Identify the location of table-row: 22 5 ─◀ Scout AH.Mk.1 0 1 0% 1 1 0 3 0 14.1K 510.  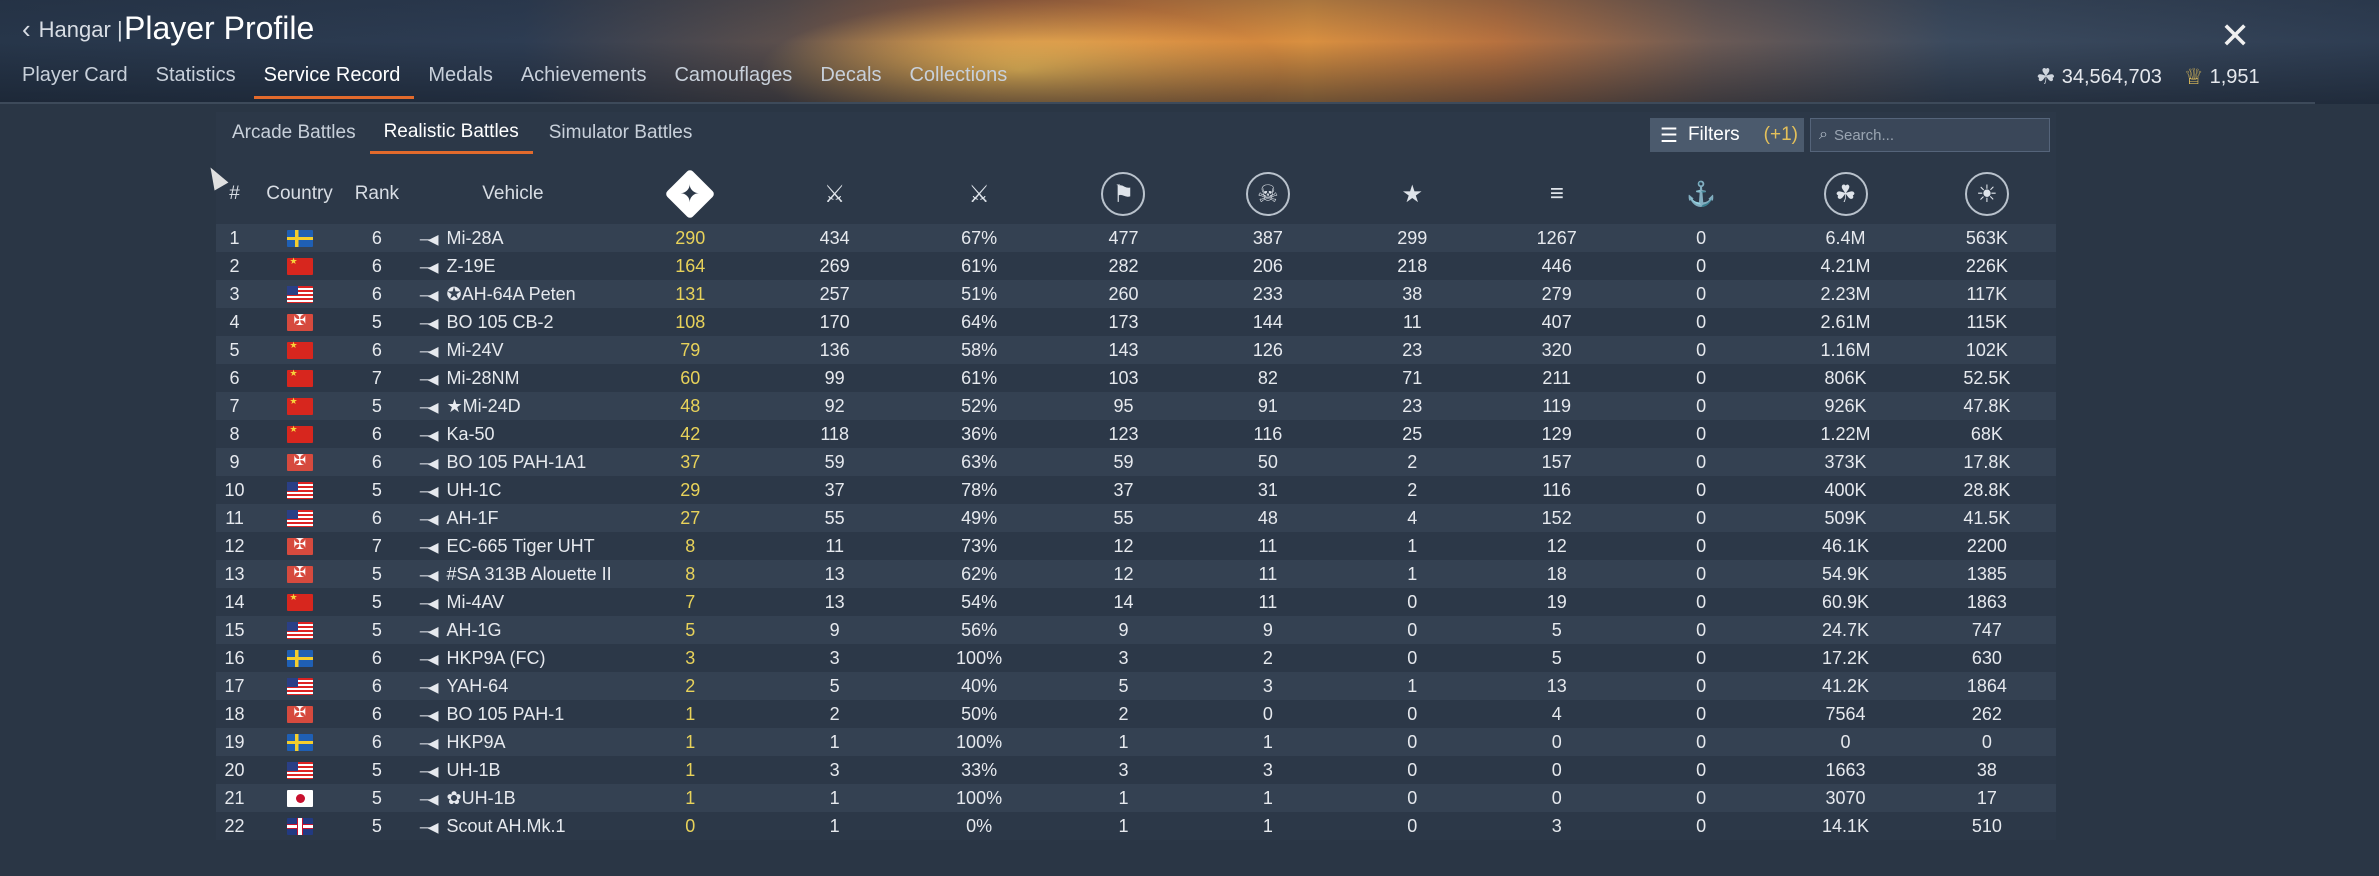
(1136, 826).